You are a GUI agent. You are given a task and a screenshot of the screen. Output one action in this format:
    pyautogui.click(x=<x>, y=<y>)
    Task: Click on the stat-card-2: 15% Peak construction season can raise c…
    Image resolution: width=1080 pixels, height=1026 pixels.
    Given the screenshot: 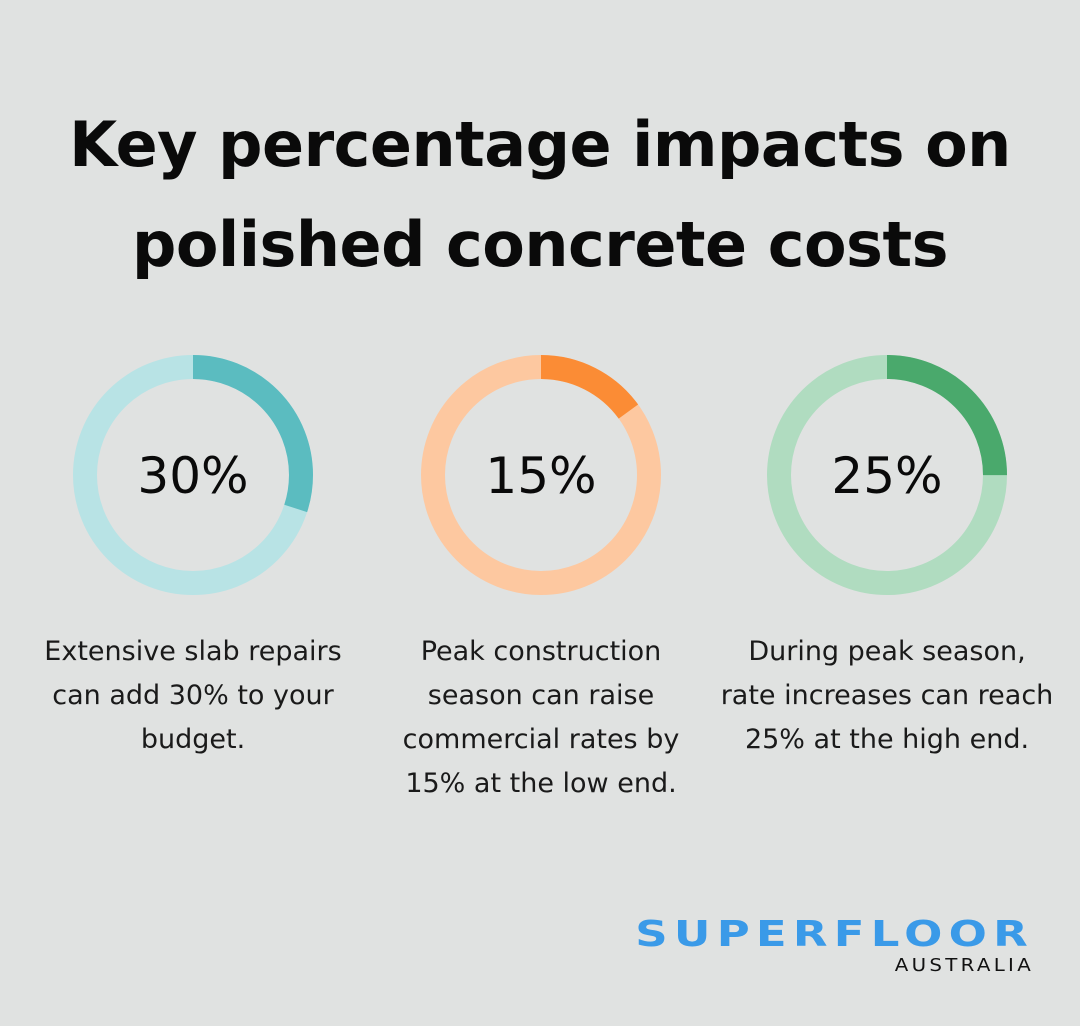 What is the action you would take?
    pyautogui.click(x=541, y=578)
    